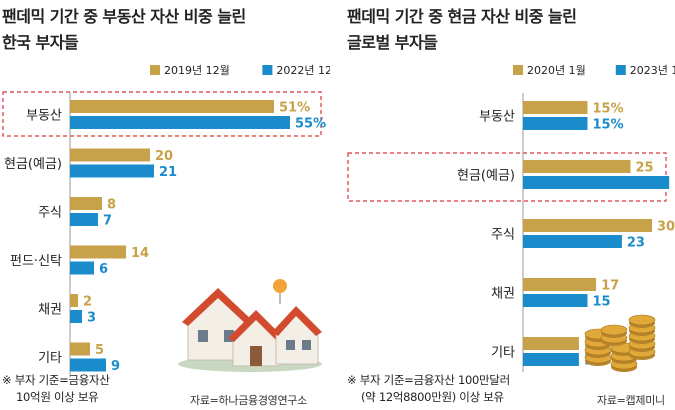 The image size is (675, 410). Describe the element at coordinates (56, 389) in the screenshot. I see `criteria-note: ※ 부자 기준=금융자산 10억원 이상 보유` at that location.